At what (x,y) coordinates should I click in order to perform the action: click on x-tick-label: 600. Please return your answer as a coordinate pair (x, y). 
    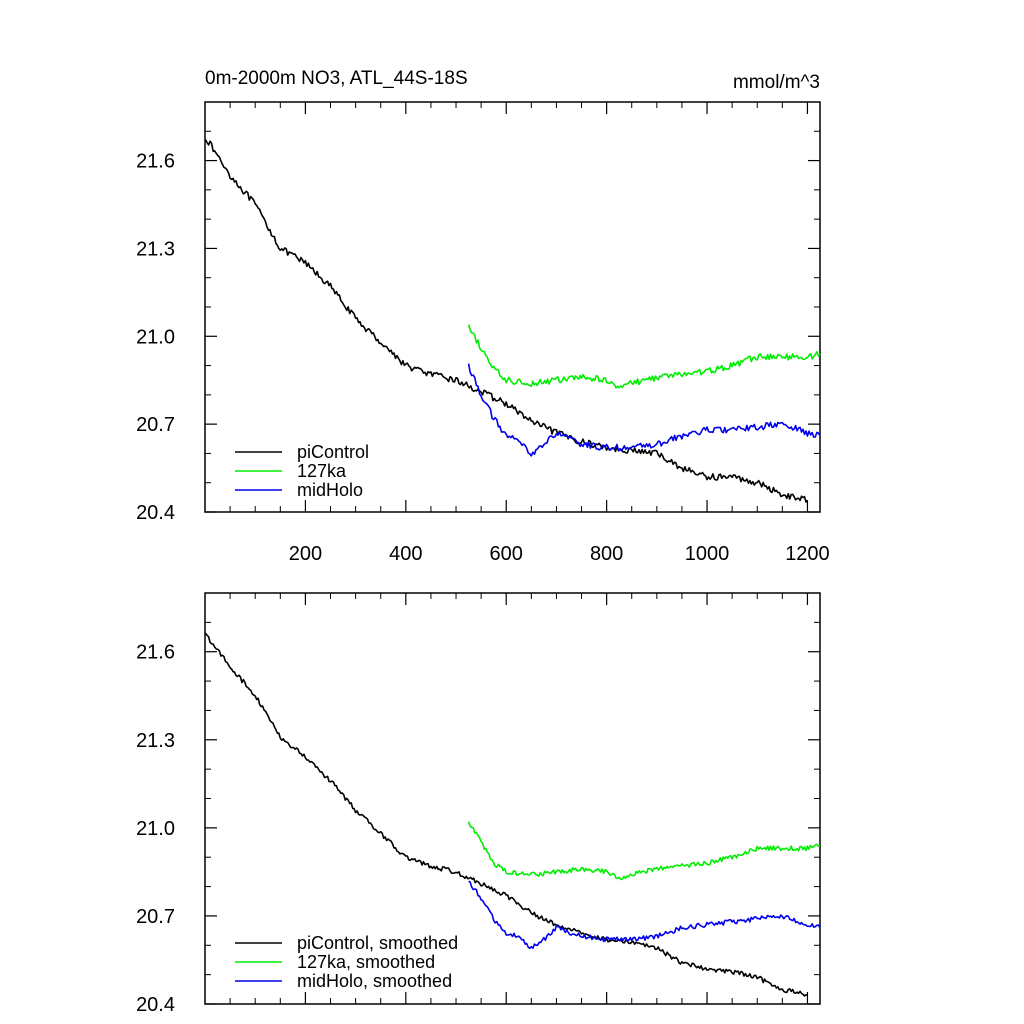
    Looking at the image, I should click on (506, 554).